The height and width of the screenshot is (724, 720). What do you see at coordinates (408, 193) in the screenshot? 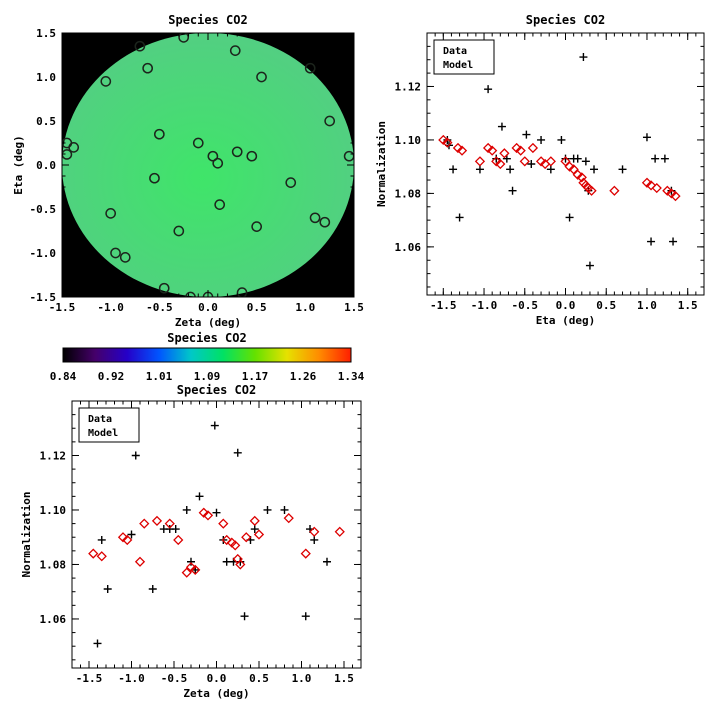
I see `y-tick-label: 1.08` at bounding box center [408, 193].